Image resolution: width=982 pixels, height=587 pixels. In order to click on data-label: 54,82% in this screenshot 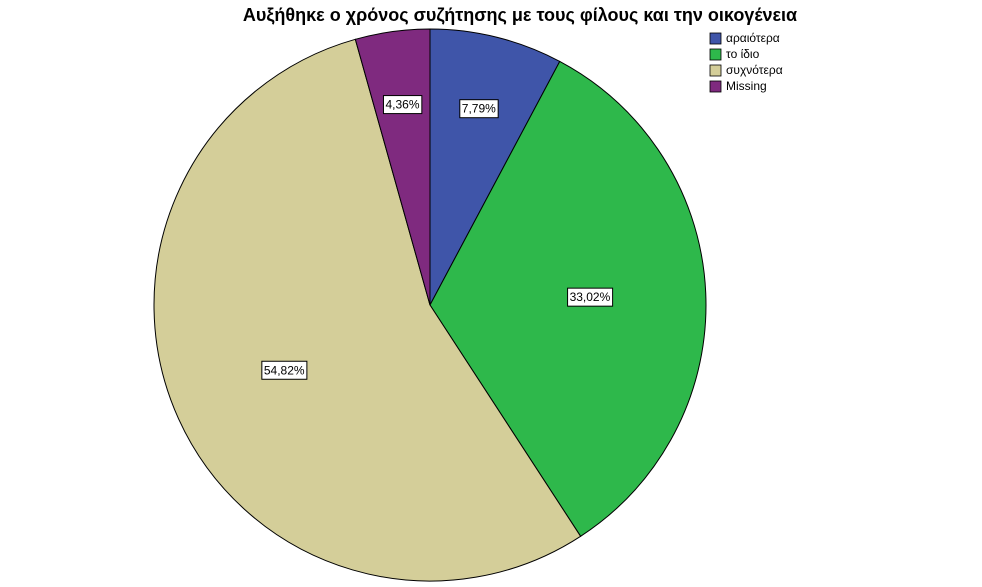, I will do `click(284, 370)`.